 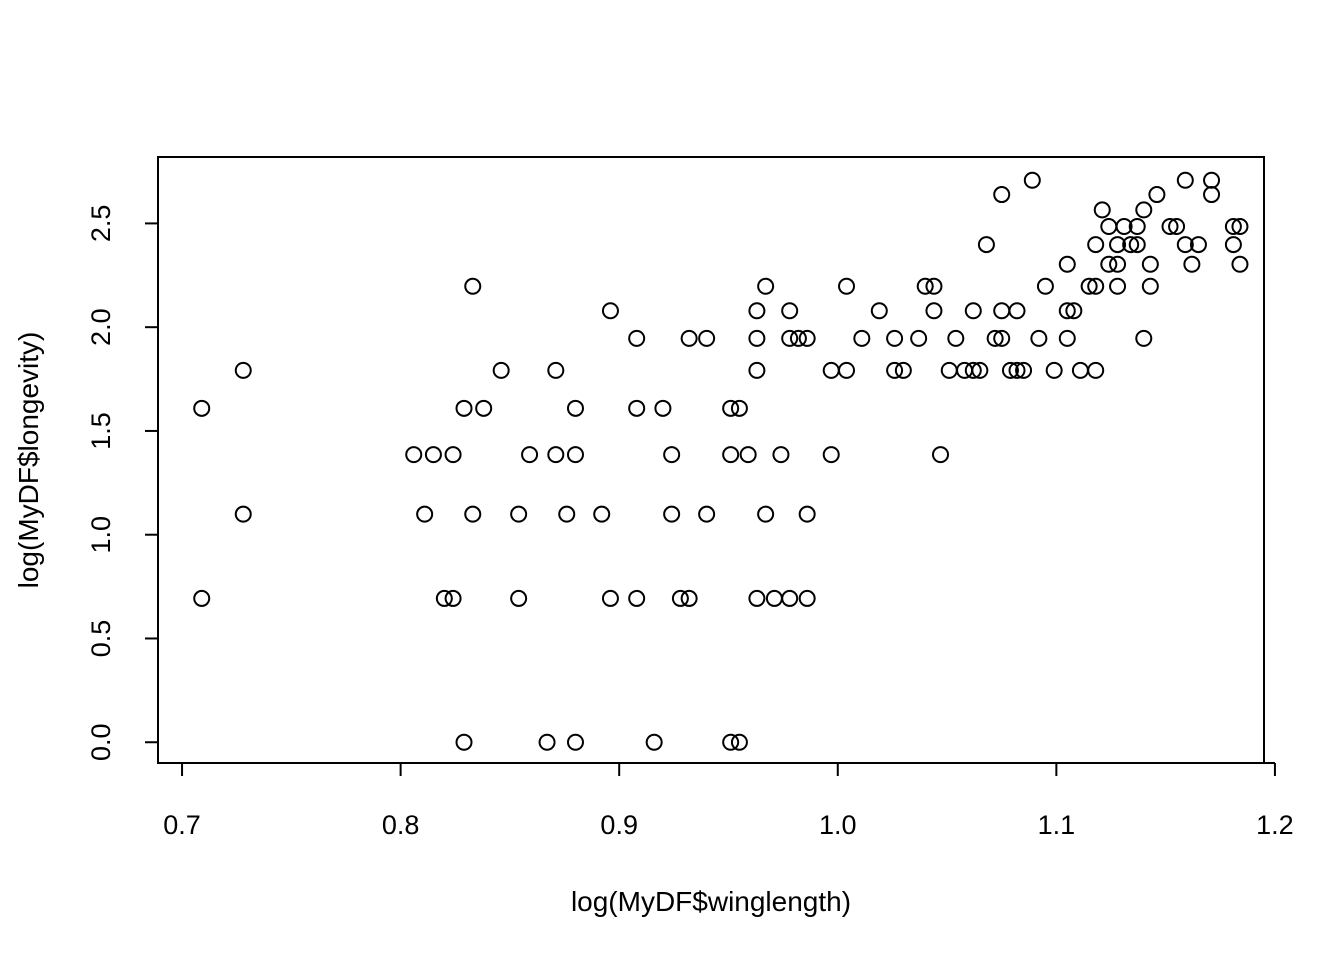 What do you see at coordinates (1275, 825) in the screenshot?
I see `x-tick-label: 1.2` at bounding box center [1275, 825].